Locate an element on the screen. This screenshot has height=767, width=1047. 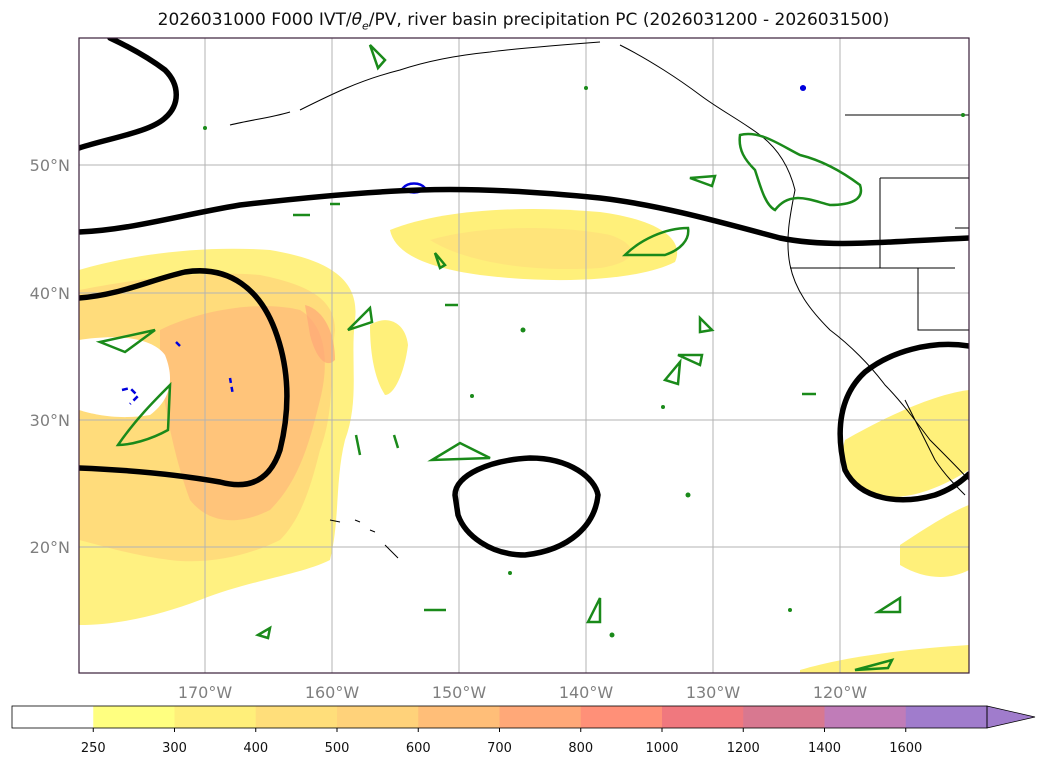
lat-label-40: 40°N is located at coordinates (50, 293).